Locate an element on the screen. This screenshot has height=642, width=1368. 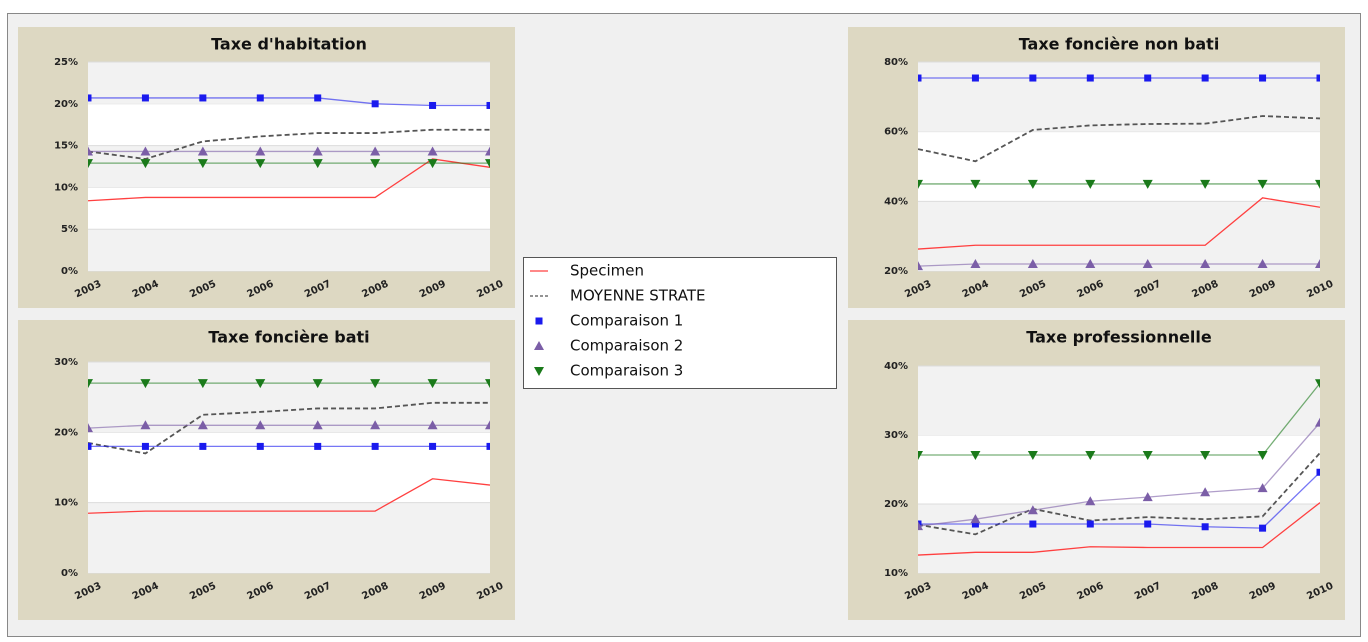
y-tick-label: 0% is located at coordinates (69, 271).